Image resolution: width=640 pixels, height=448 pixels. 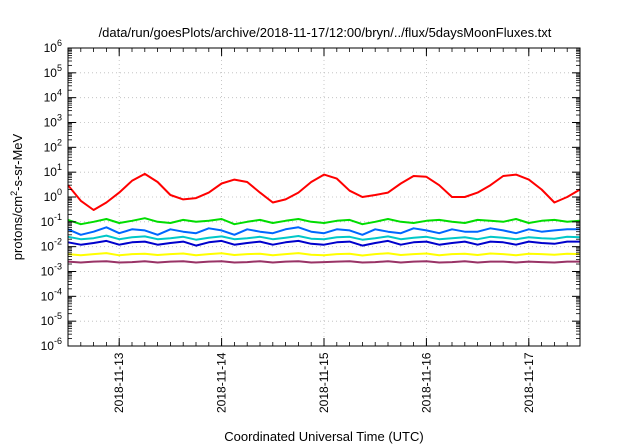 I want to click on y-tick-label: 10⁵, so click(x=53, y=71).